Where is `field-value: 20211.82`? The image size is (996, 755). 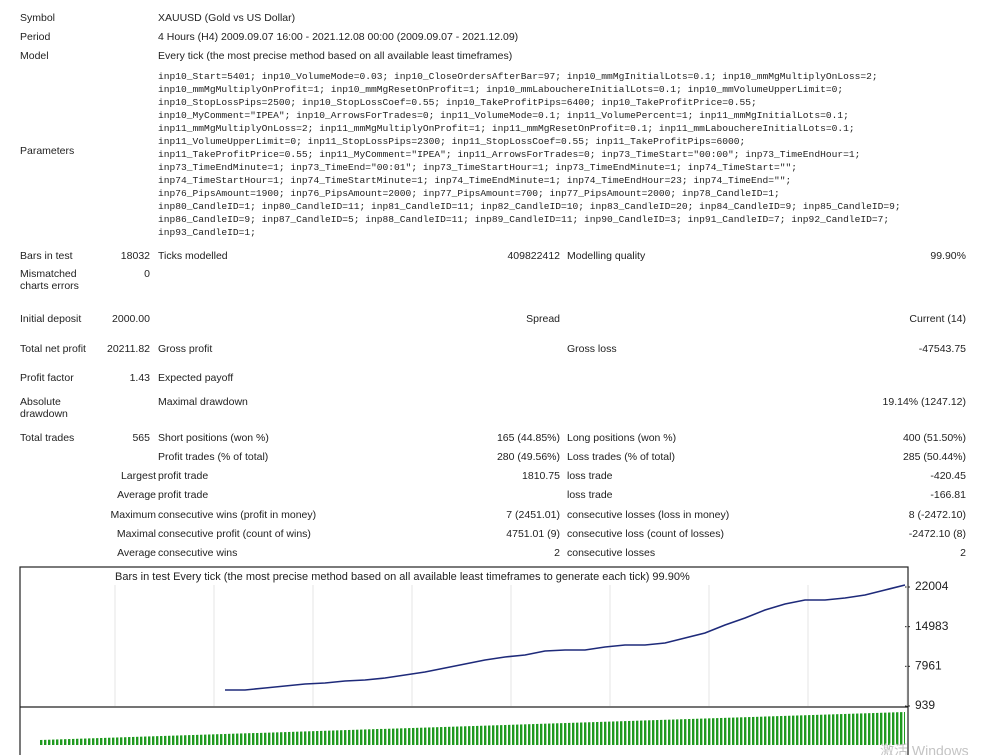 field-value: 20211.82 is located at coordinates (128, 349).